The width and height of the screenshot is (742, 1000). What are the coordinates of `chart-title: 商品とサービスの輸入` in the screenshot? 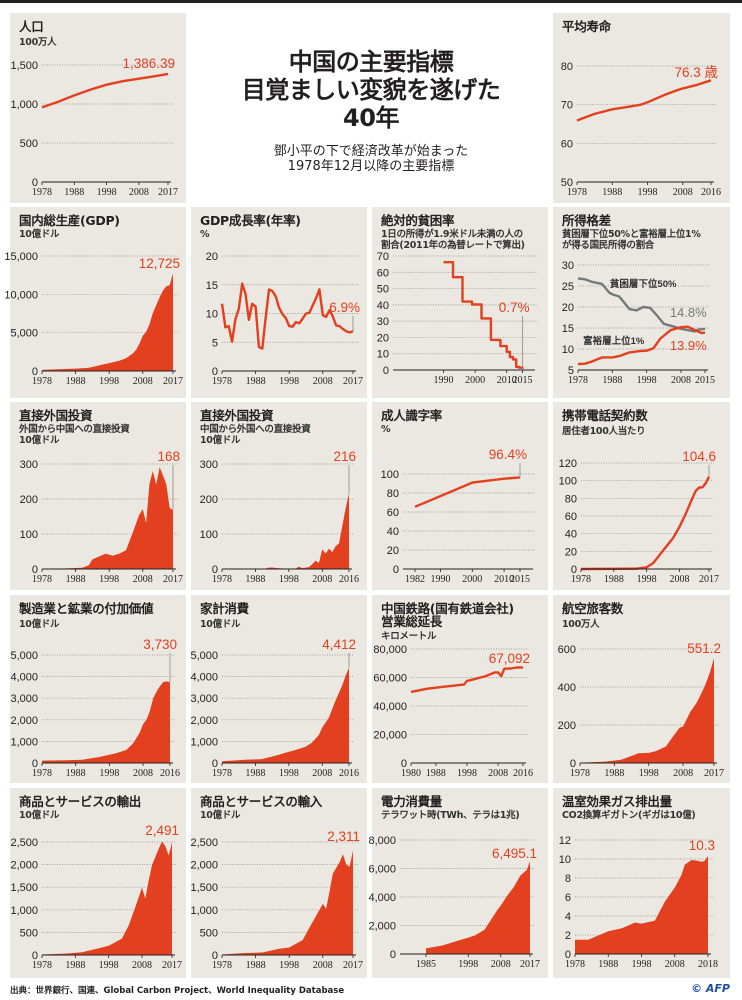 It's located at (261, 801).